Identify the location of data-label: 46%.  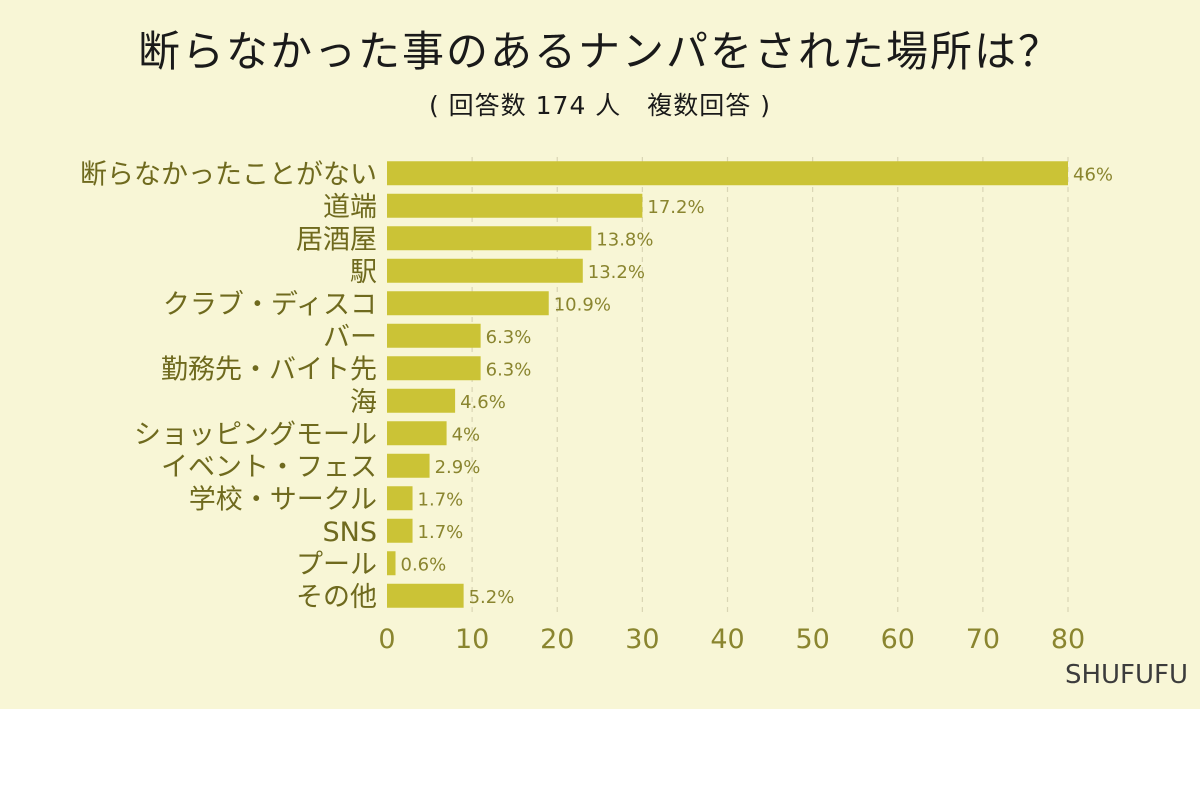
(1093, 174).